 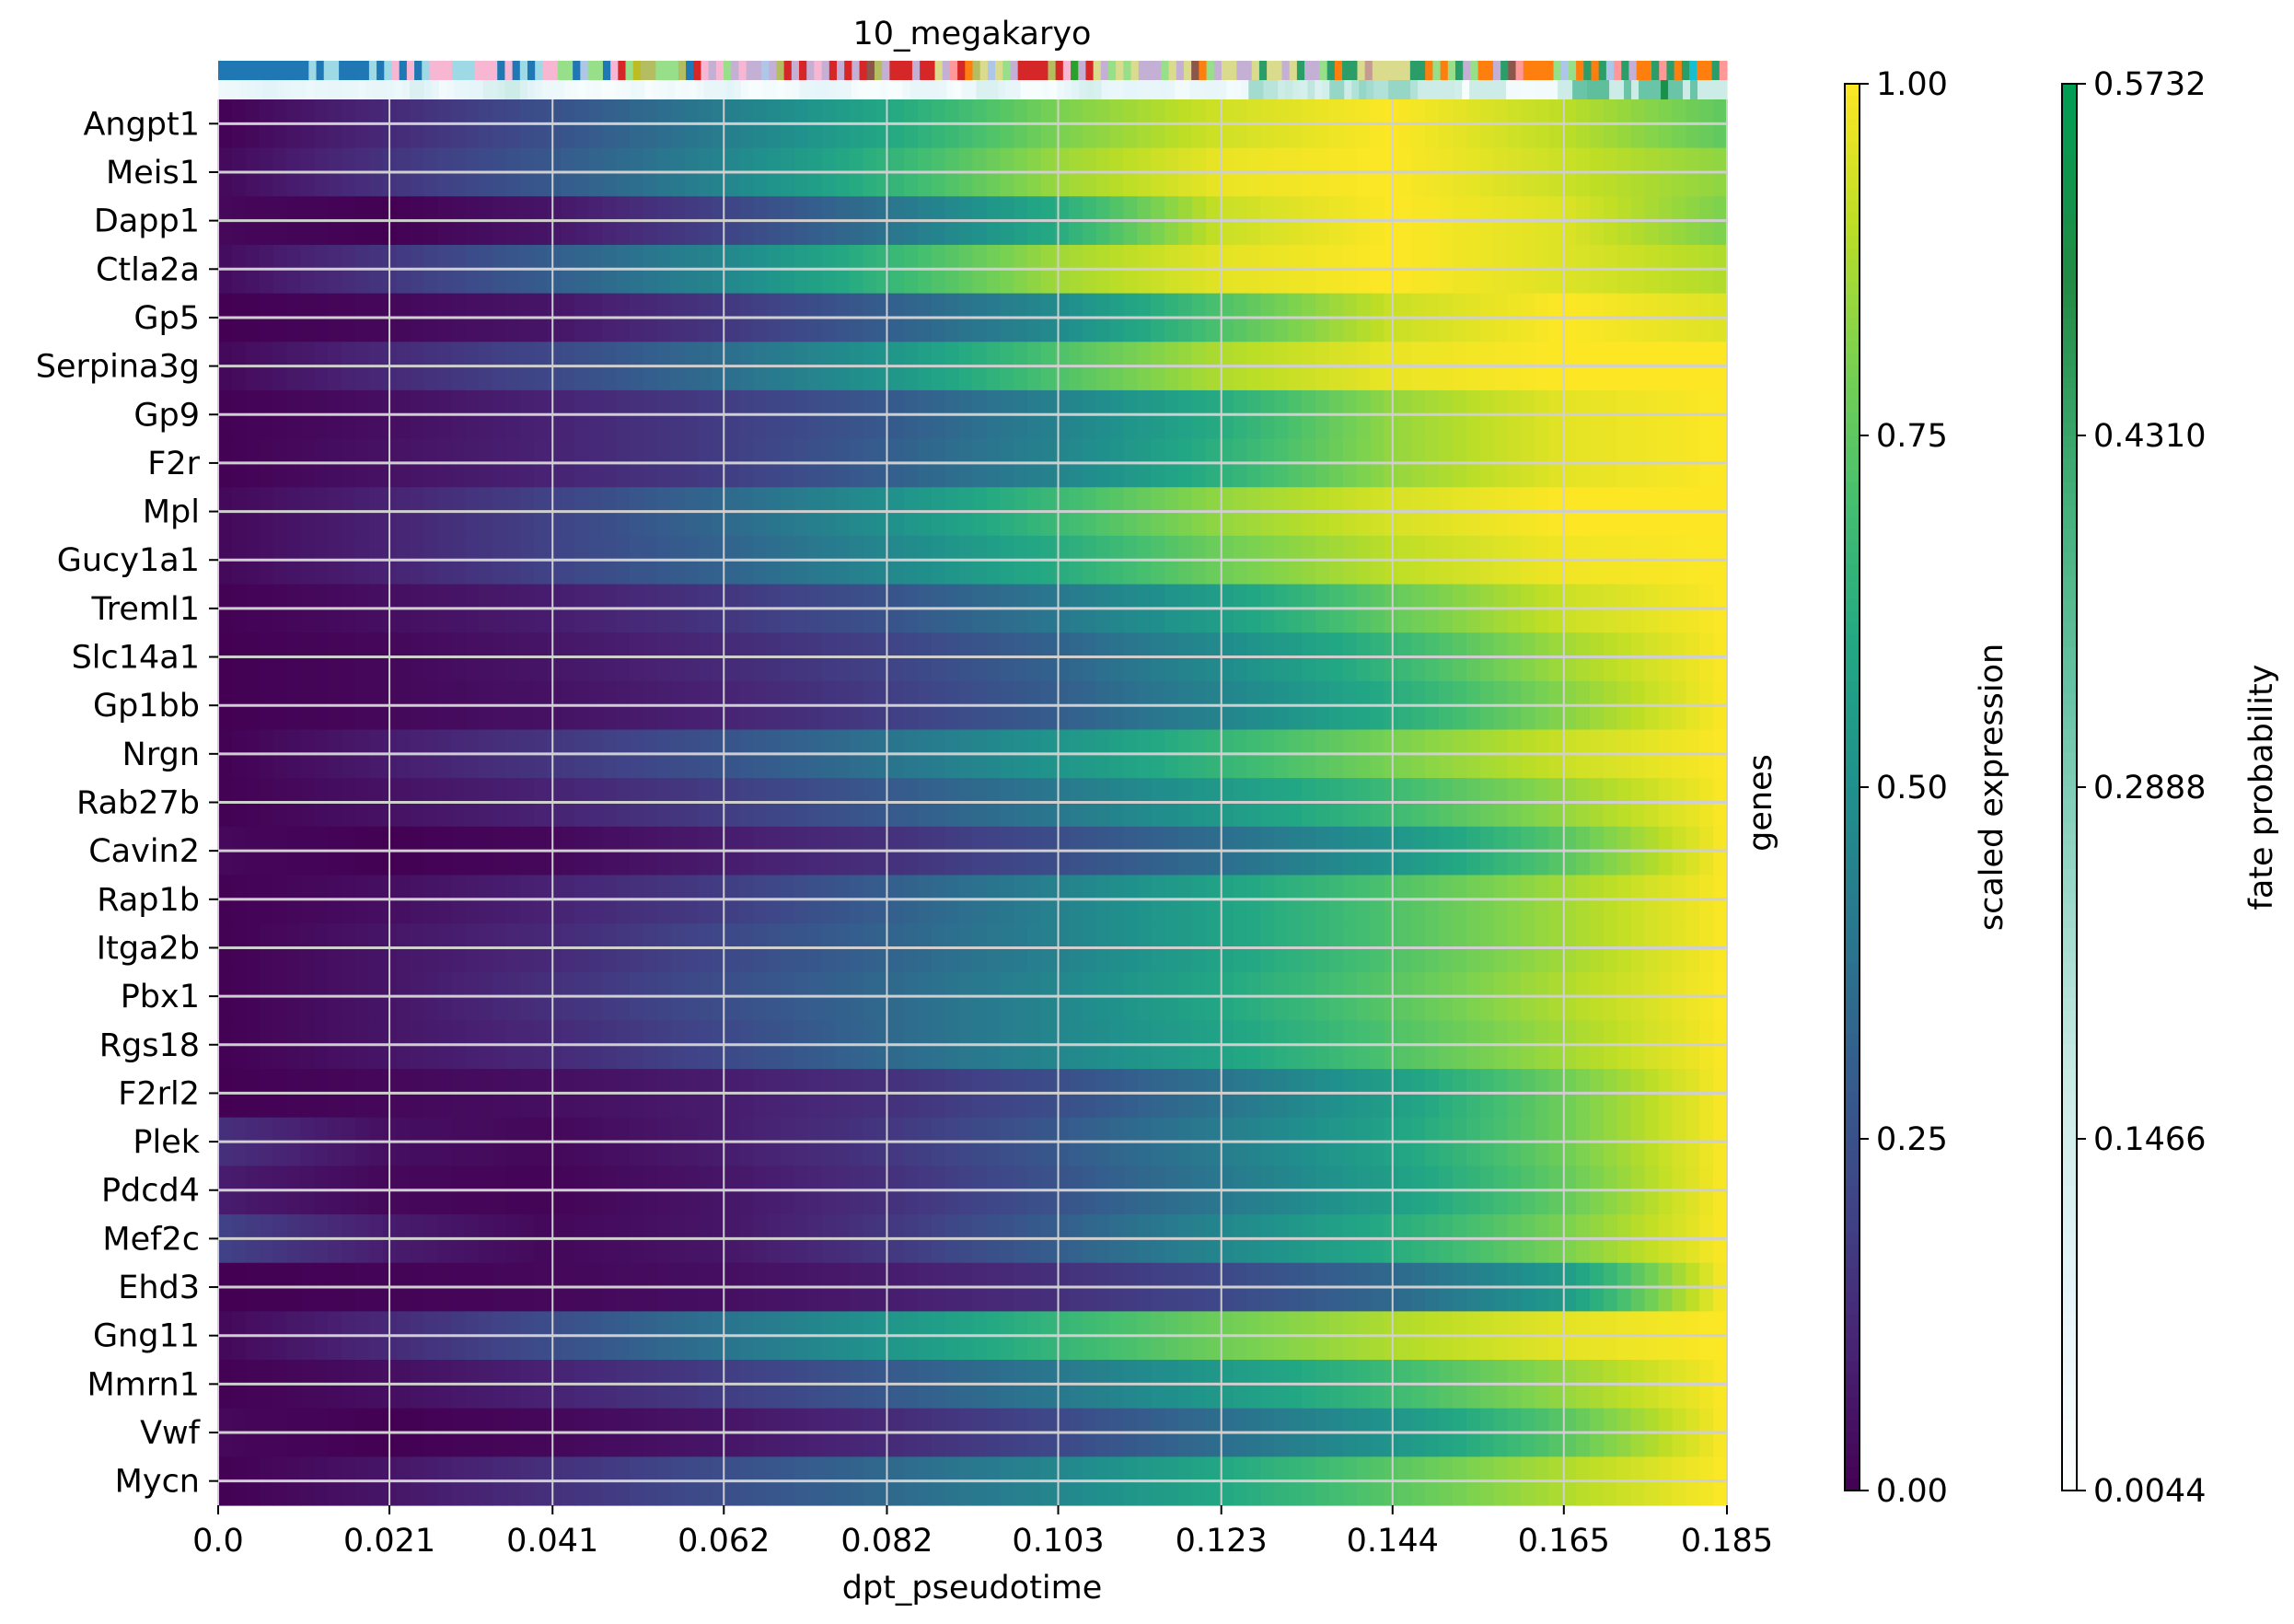 I want to click on colorbar-tick-label: 0.4310, so click(x=2149, y=436).